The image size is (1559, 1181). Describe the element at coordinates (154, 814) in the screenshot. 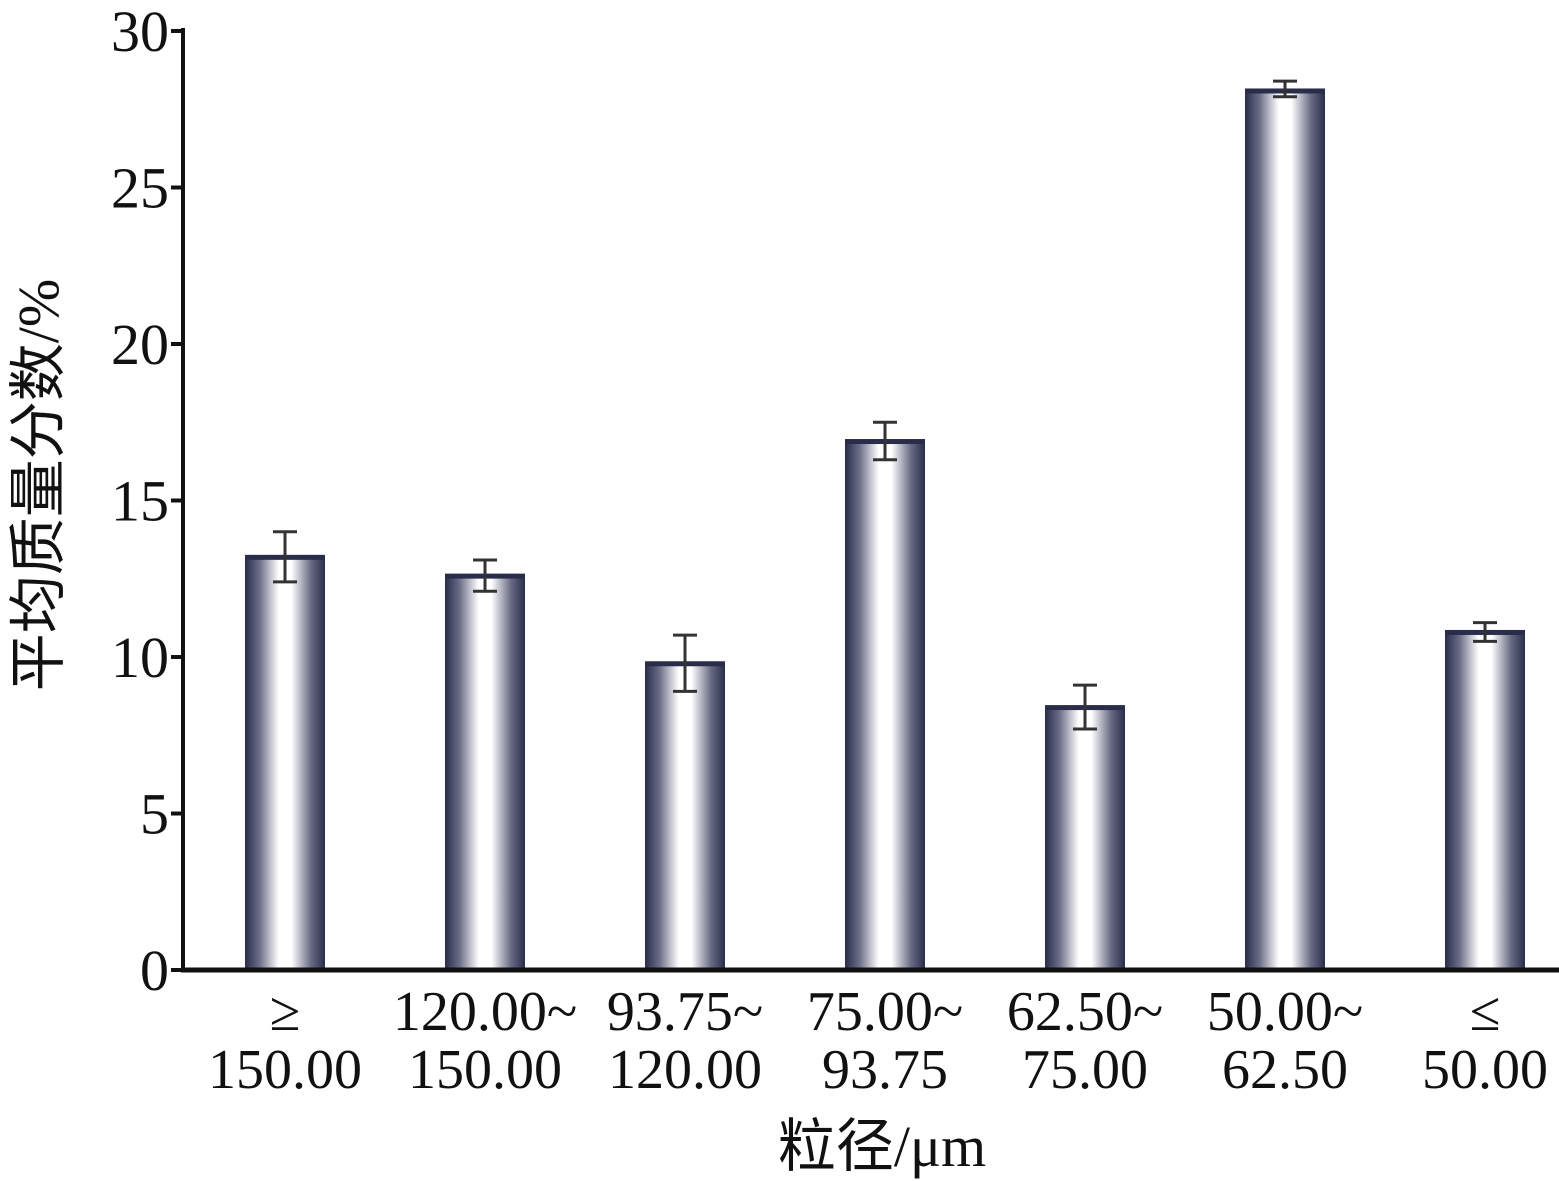

I see `y-tick-label: 5` at that location.